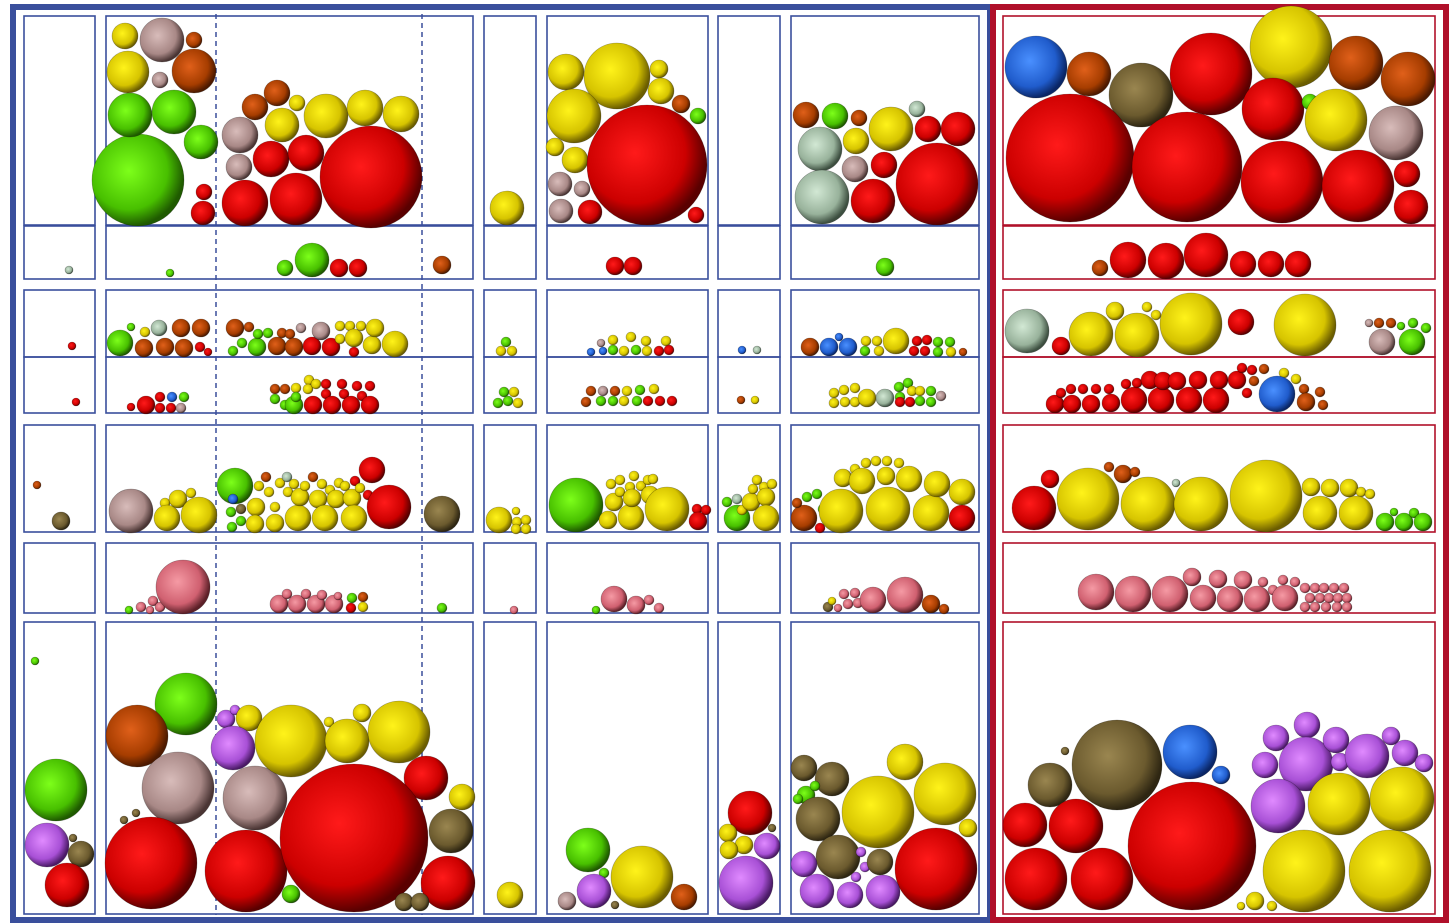  What do you see at coordinates (1219, 578) in the screenshot?
I see `cell-right-r5` at bounding box center [1219, 578].